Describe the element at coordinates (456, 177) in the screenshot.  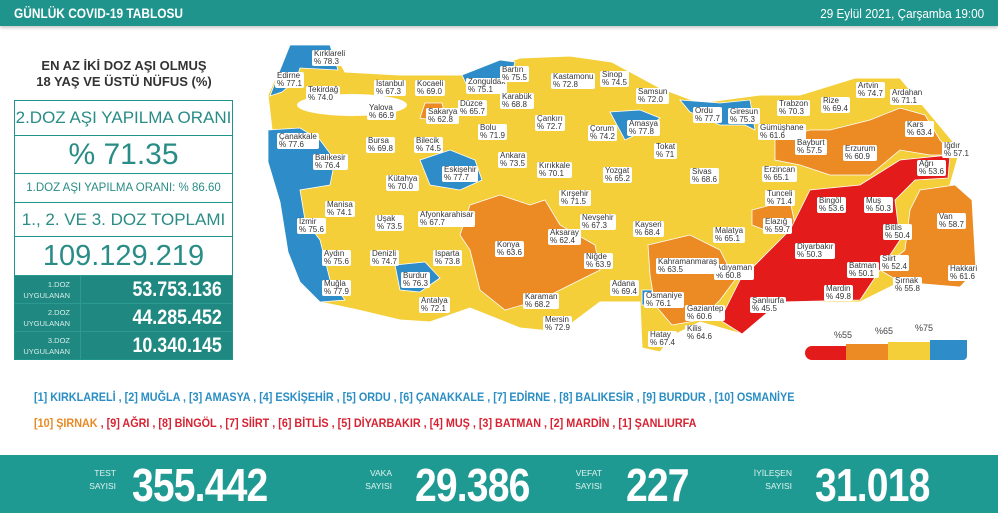
I see `province-rate: % 77.7` at that location.